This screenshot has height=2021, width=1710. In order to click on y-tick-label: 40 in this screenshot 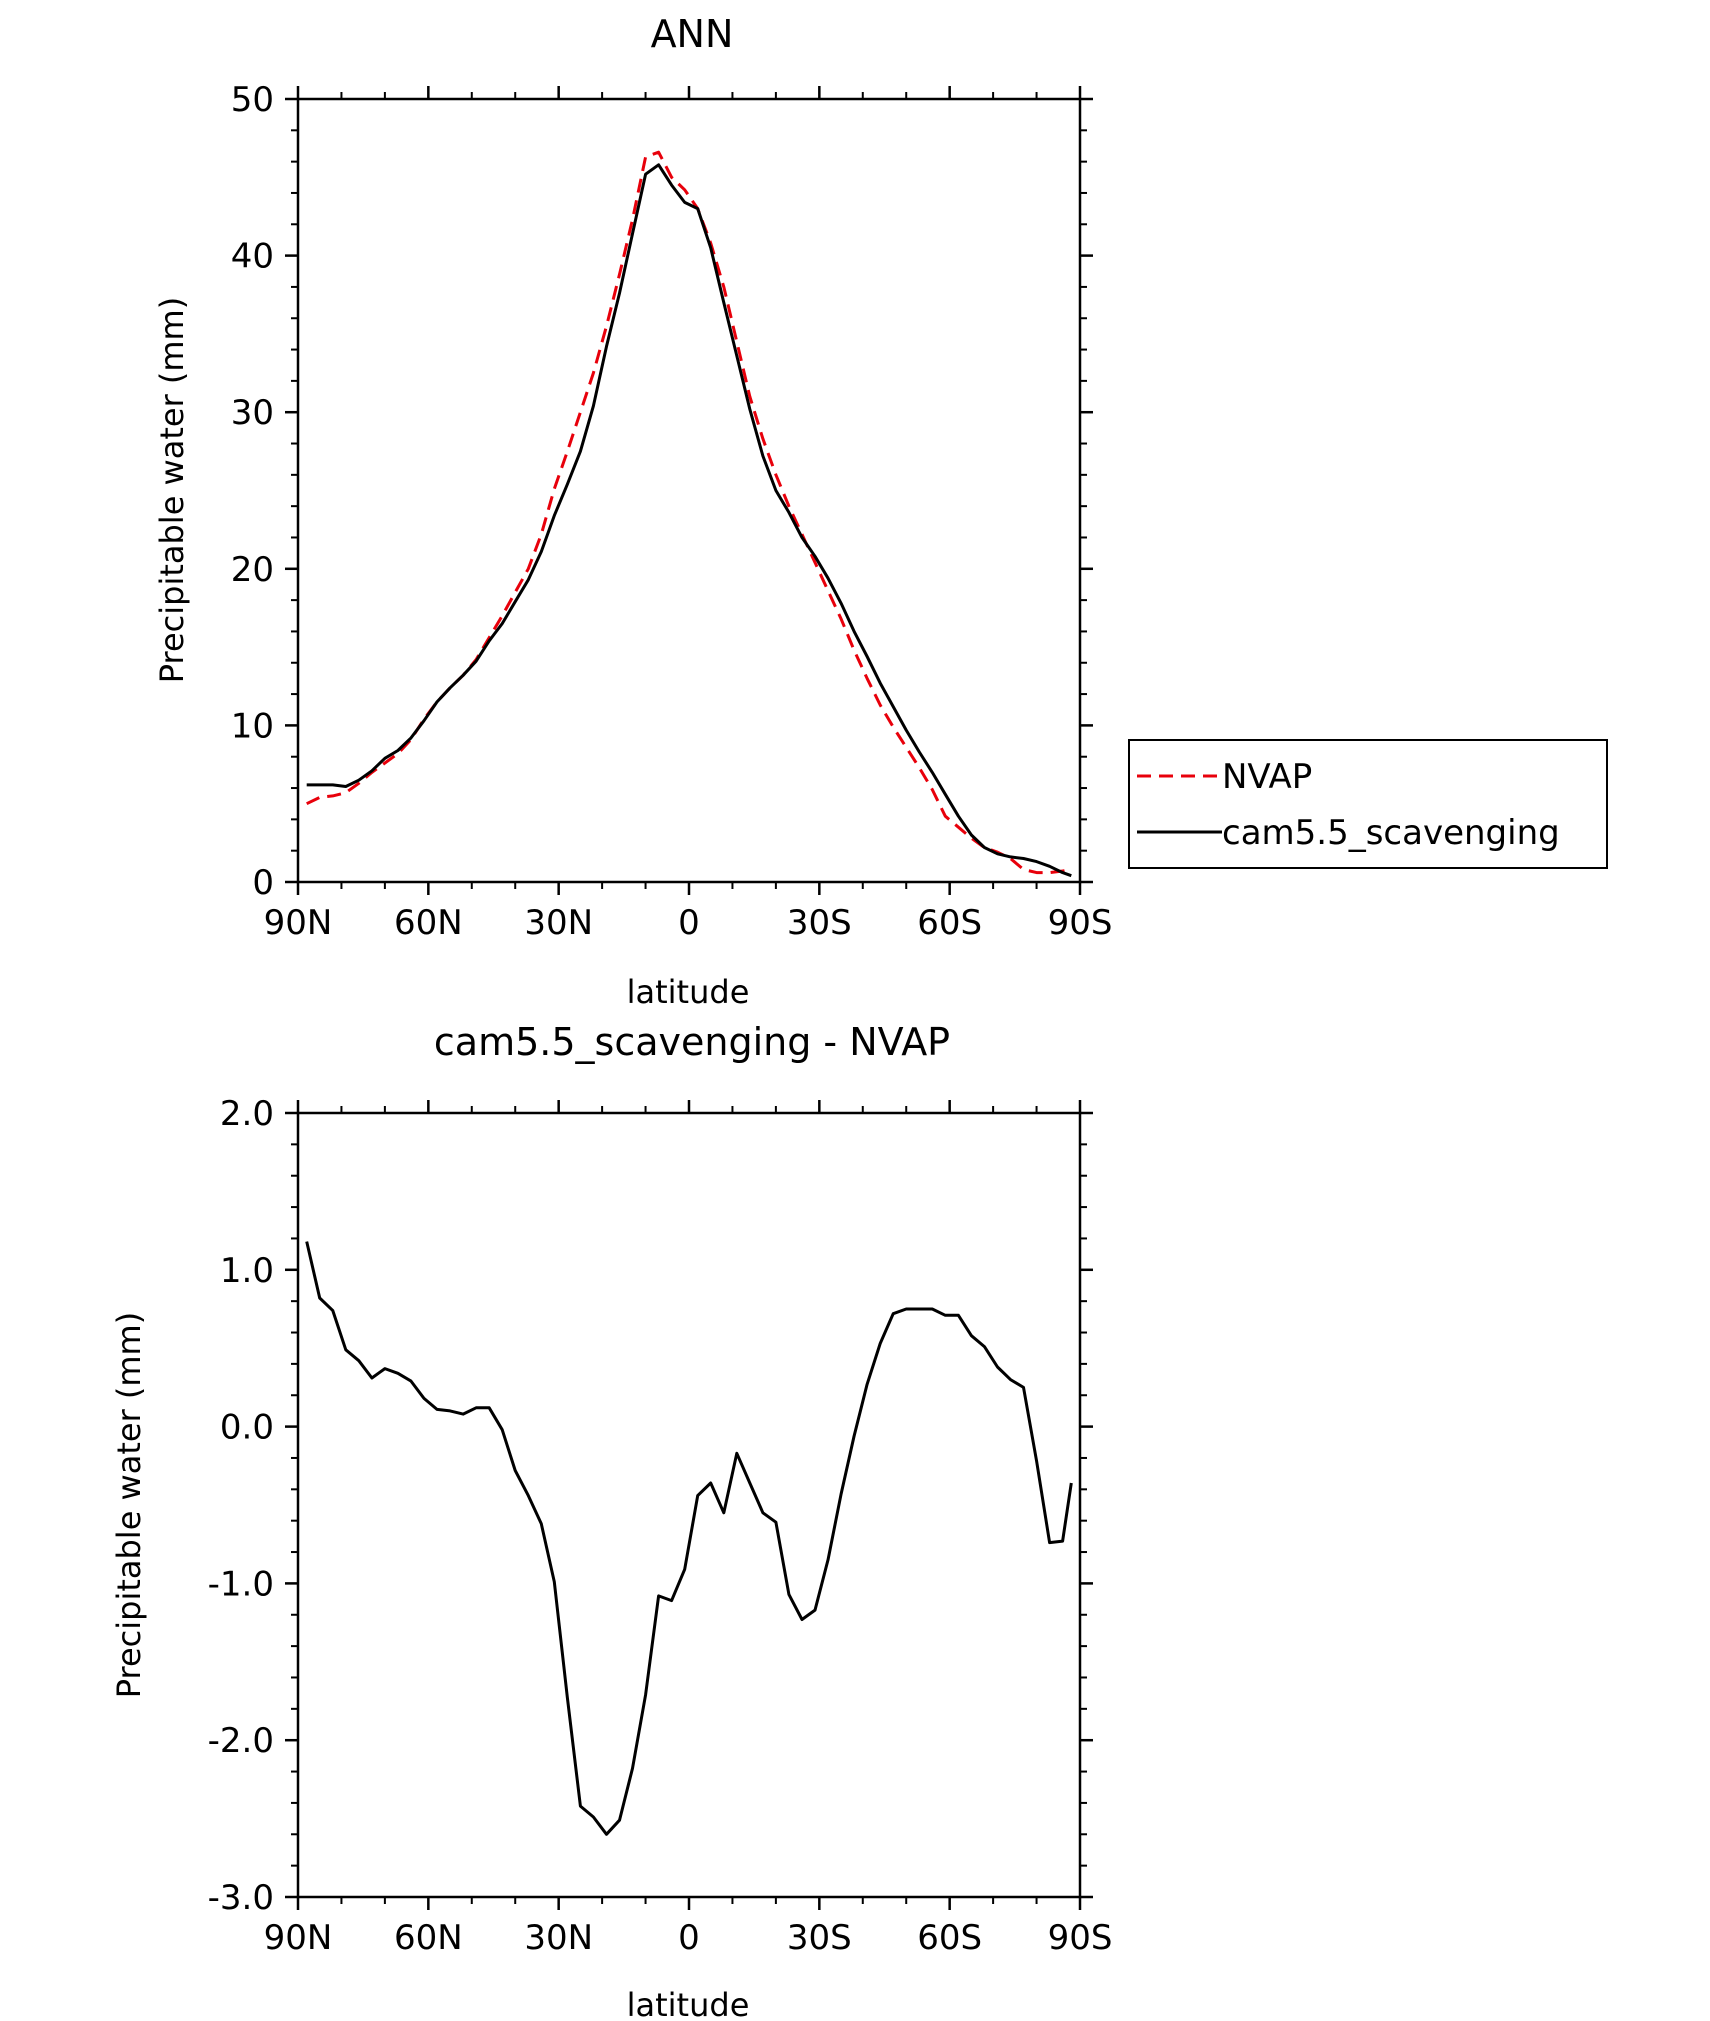, I will do `click(252, 257)`.